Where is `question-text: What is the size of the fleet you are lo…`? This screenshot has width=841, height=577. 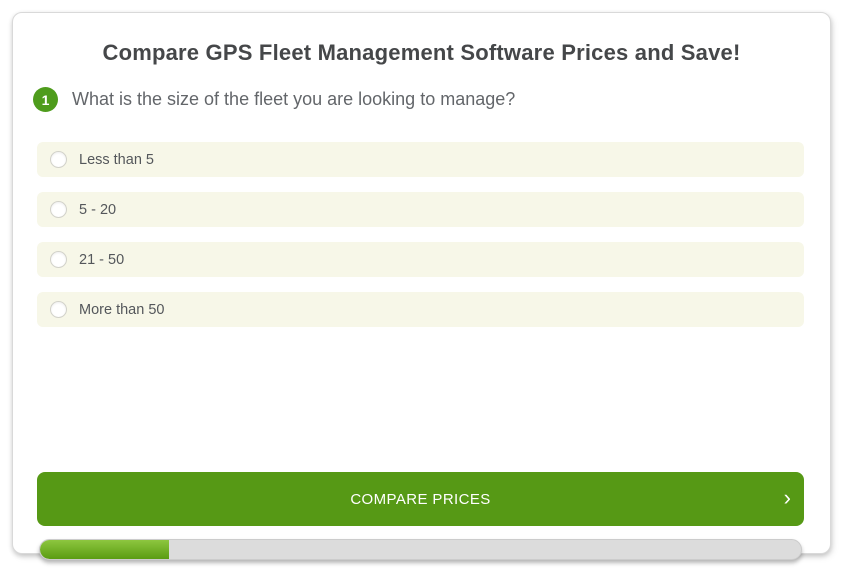 question-text: What is the size of the fleet you are lo… is located at coordinates (294, 99).